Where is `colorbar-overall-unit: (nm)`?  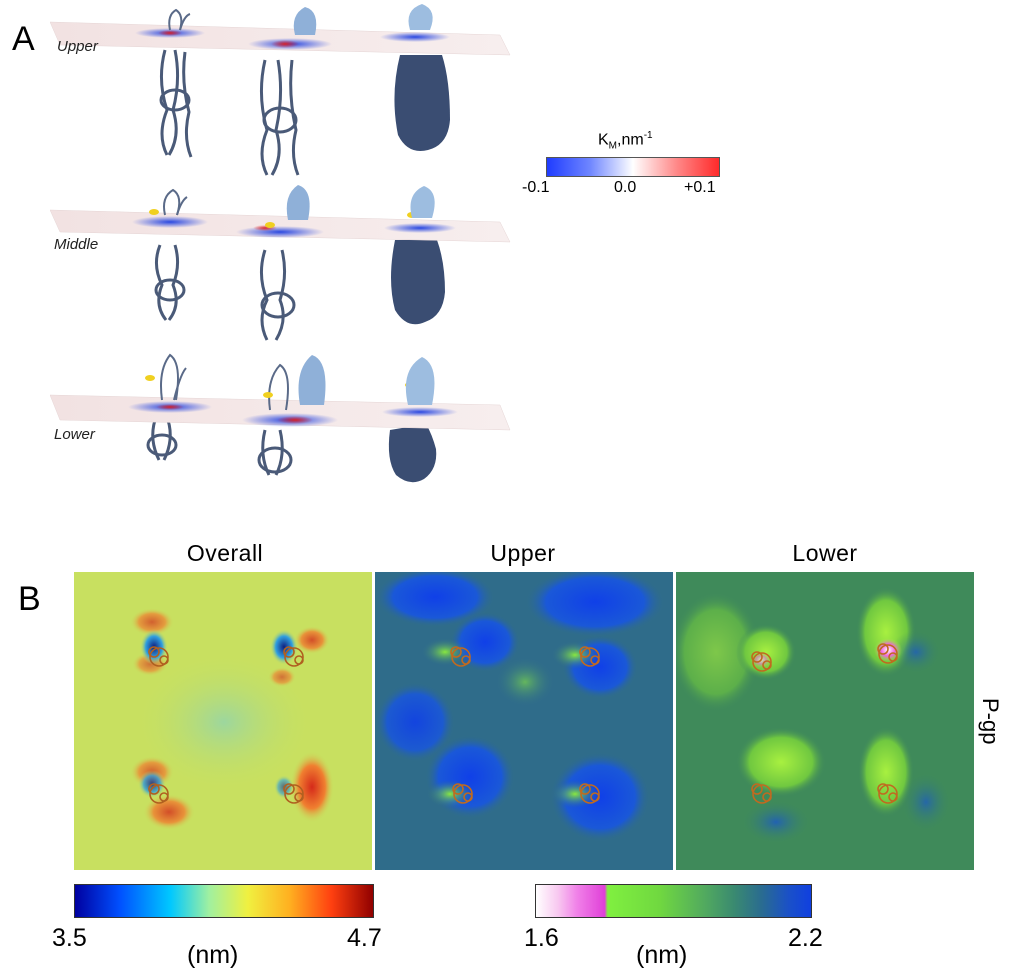 colorbar-overall-unit: (nm) is located at coordinates (213, 955).